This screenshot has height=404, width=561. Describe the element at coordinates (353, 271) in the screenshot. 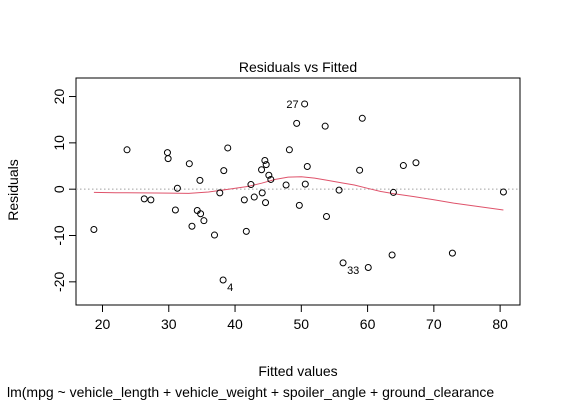

I see `point-label: 33` at that location.